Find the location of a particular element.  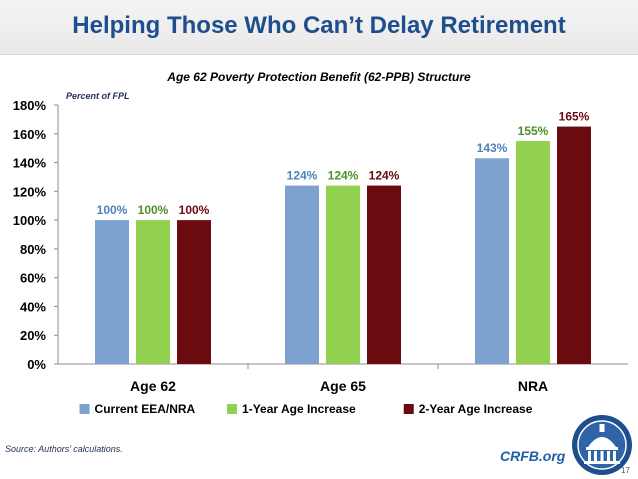

legend-item: 1-Year Age Increase is located at coordinates (291, 409).